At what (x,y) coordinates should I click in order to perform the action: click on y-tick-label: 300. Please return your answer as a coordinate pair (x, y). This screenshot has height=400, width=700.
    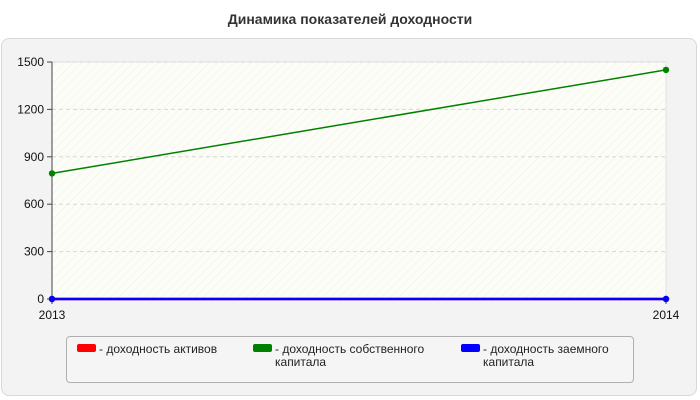
    Looking at the image, I should click on (34, 252).